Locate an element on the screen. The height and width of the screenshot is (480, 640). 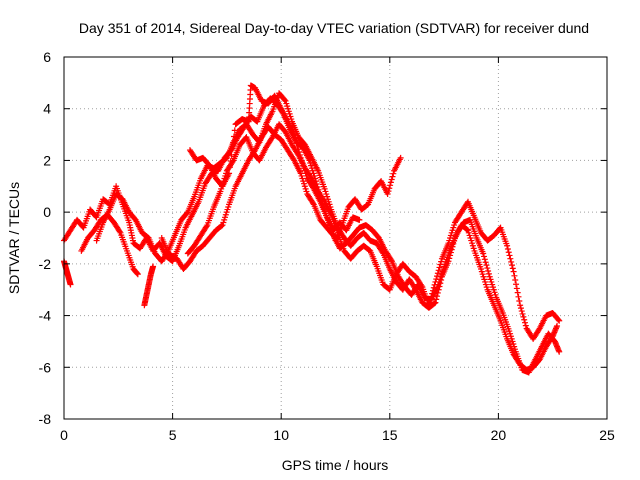
y-tick-label: -2 is located at coordinates (45, 264).